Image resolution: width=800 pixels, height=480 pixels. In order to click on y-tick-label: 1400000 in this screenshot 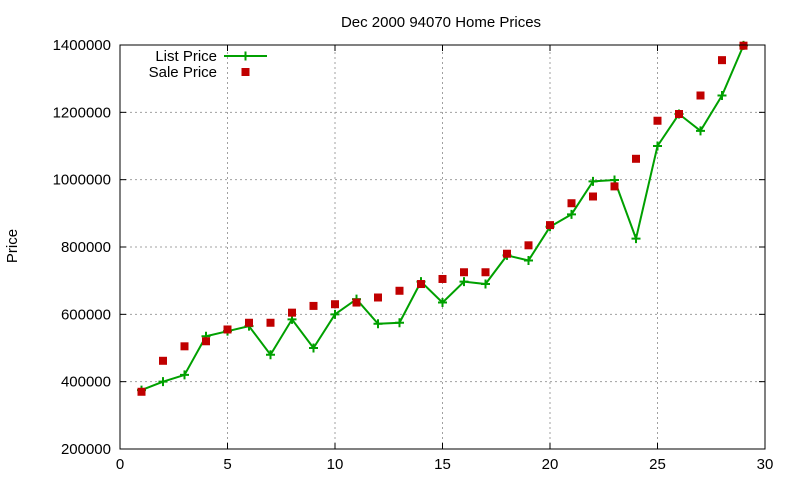, I will do `click(82, 45)`.